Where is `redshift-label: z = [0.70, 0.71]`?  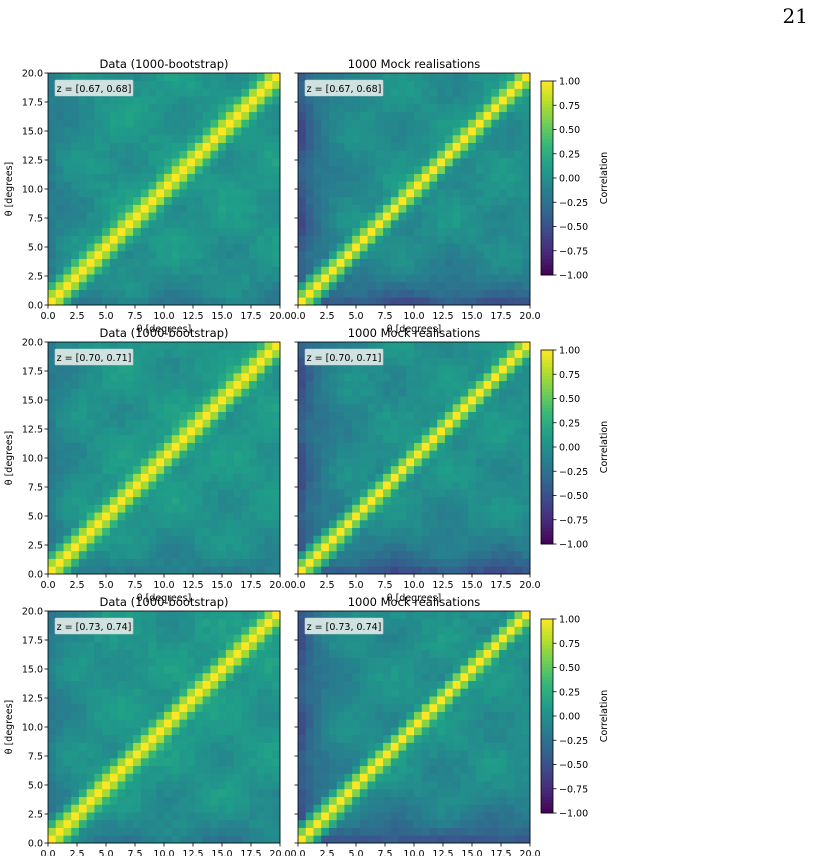
redshift-label: z = [0.70, 0.71] is located at coordinates (94, 357).